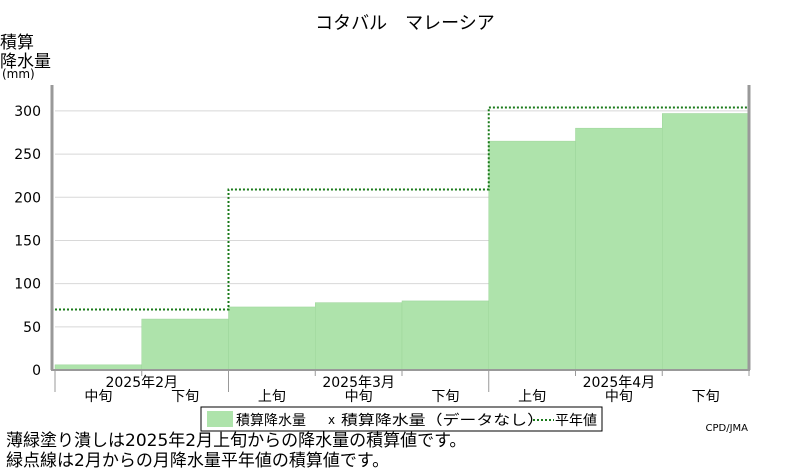 This screenshot has height=471, width=800. What do you see at coordinates (25, 62) in the screenshot?
I see `y-axis-label-line-2: 降水量` at bounding box center [25, 62].